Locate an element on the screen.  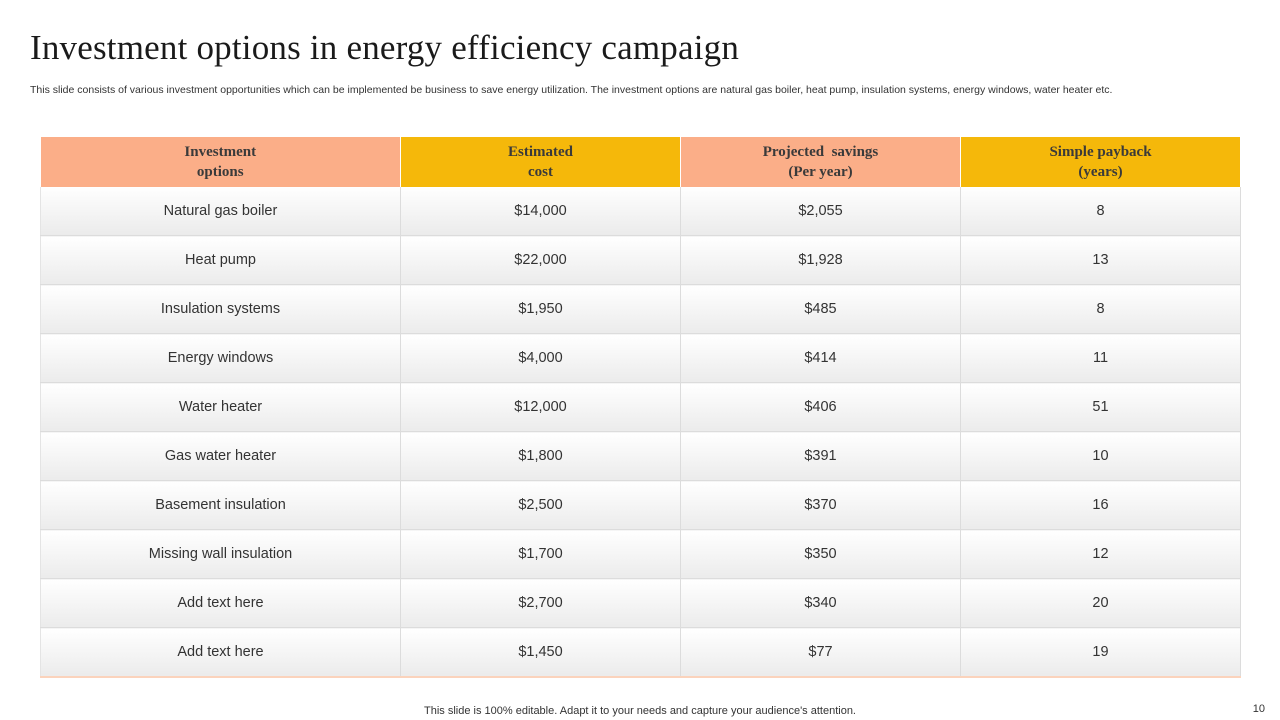
header-line: Simple payback is located at coordinates (1100, 152).